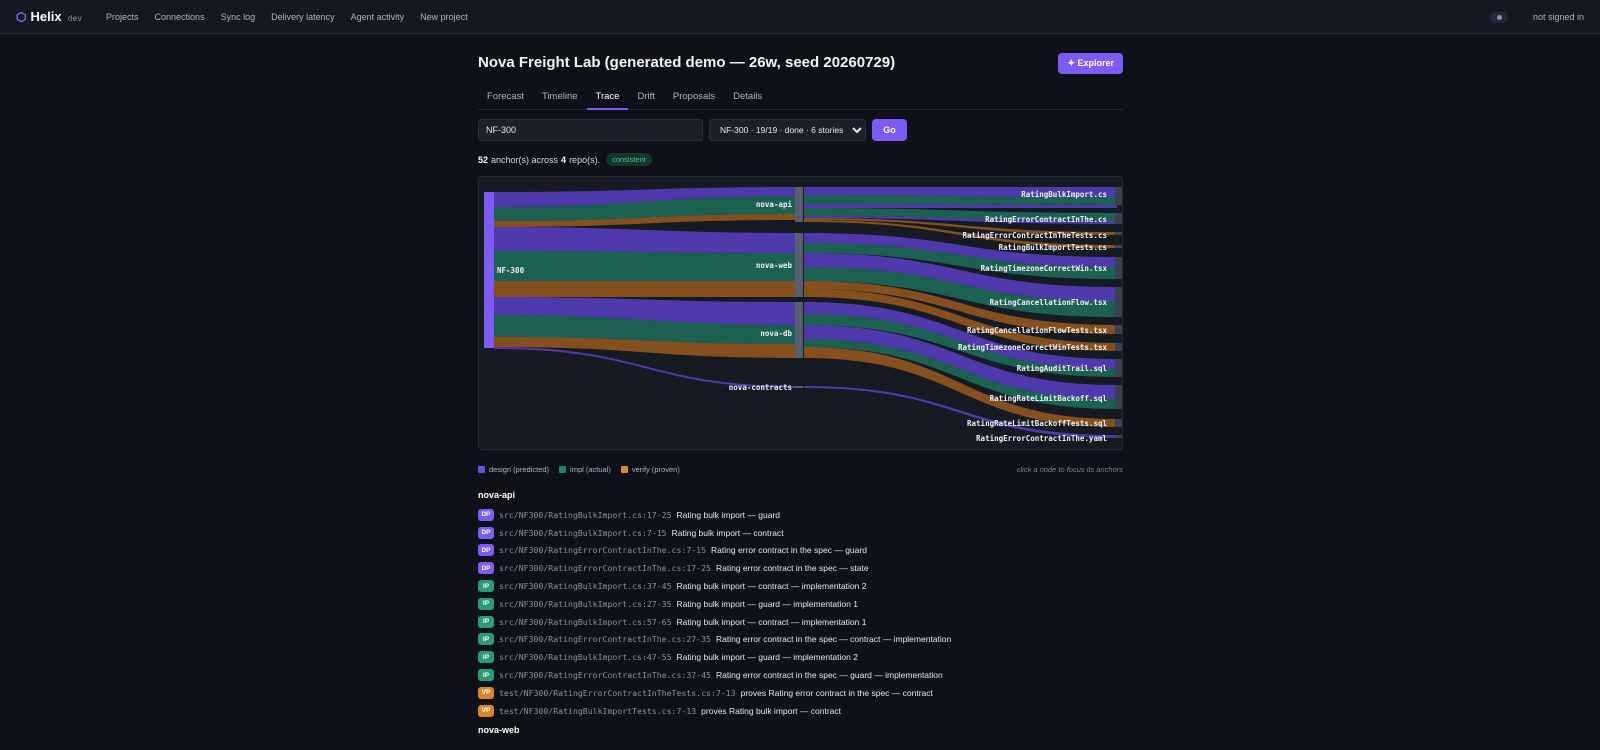  I want to click on legend-hint: click a node to focus its anchors, so click(1069, 469).